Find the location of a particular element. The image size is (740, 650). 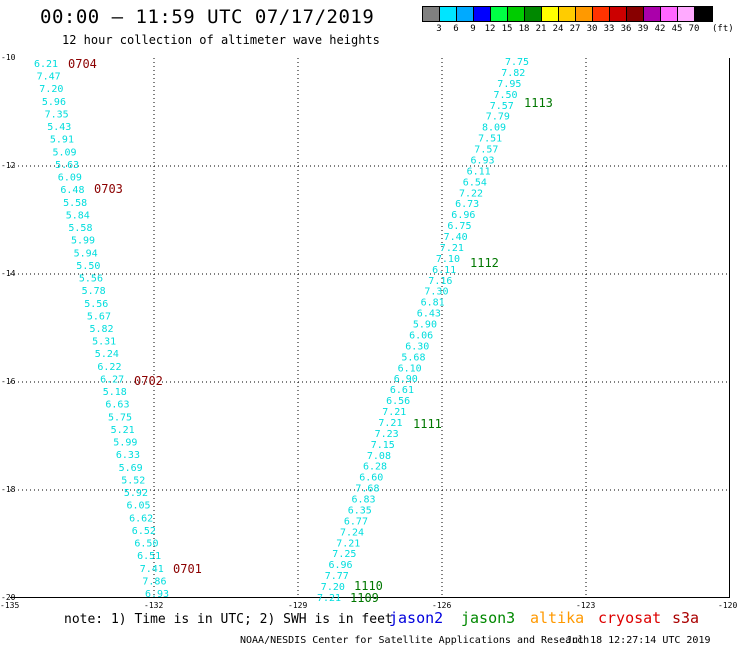

wave-height-value: 6.11 is located at coordinates (479, 171).